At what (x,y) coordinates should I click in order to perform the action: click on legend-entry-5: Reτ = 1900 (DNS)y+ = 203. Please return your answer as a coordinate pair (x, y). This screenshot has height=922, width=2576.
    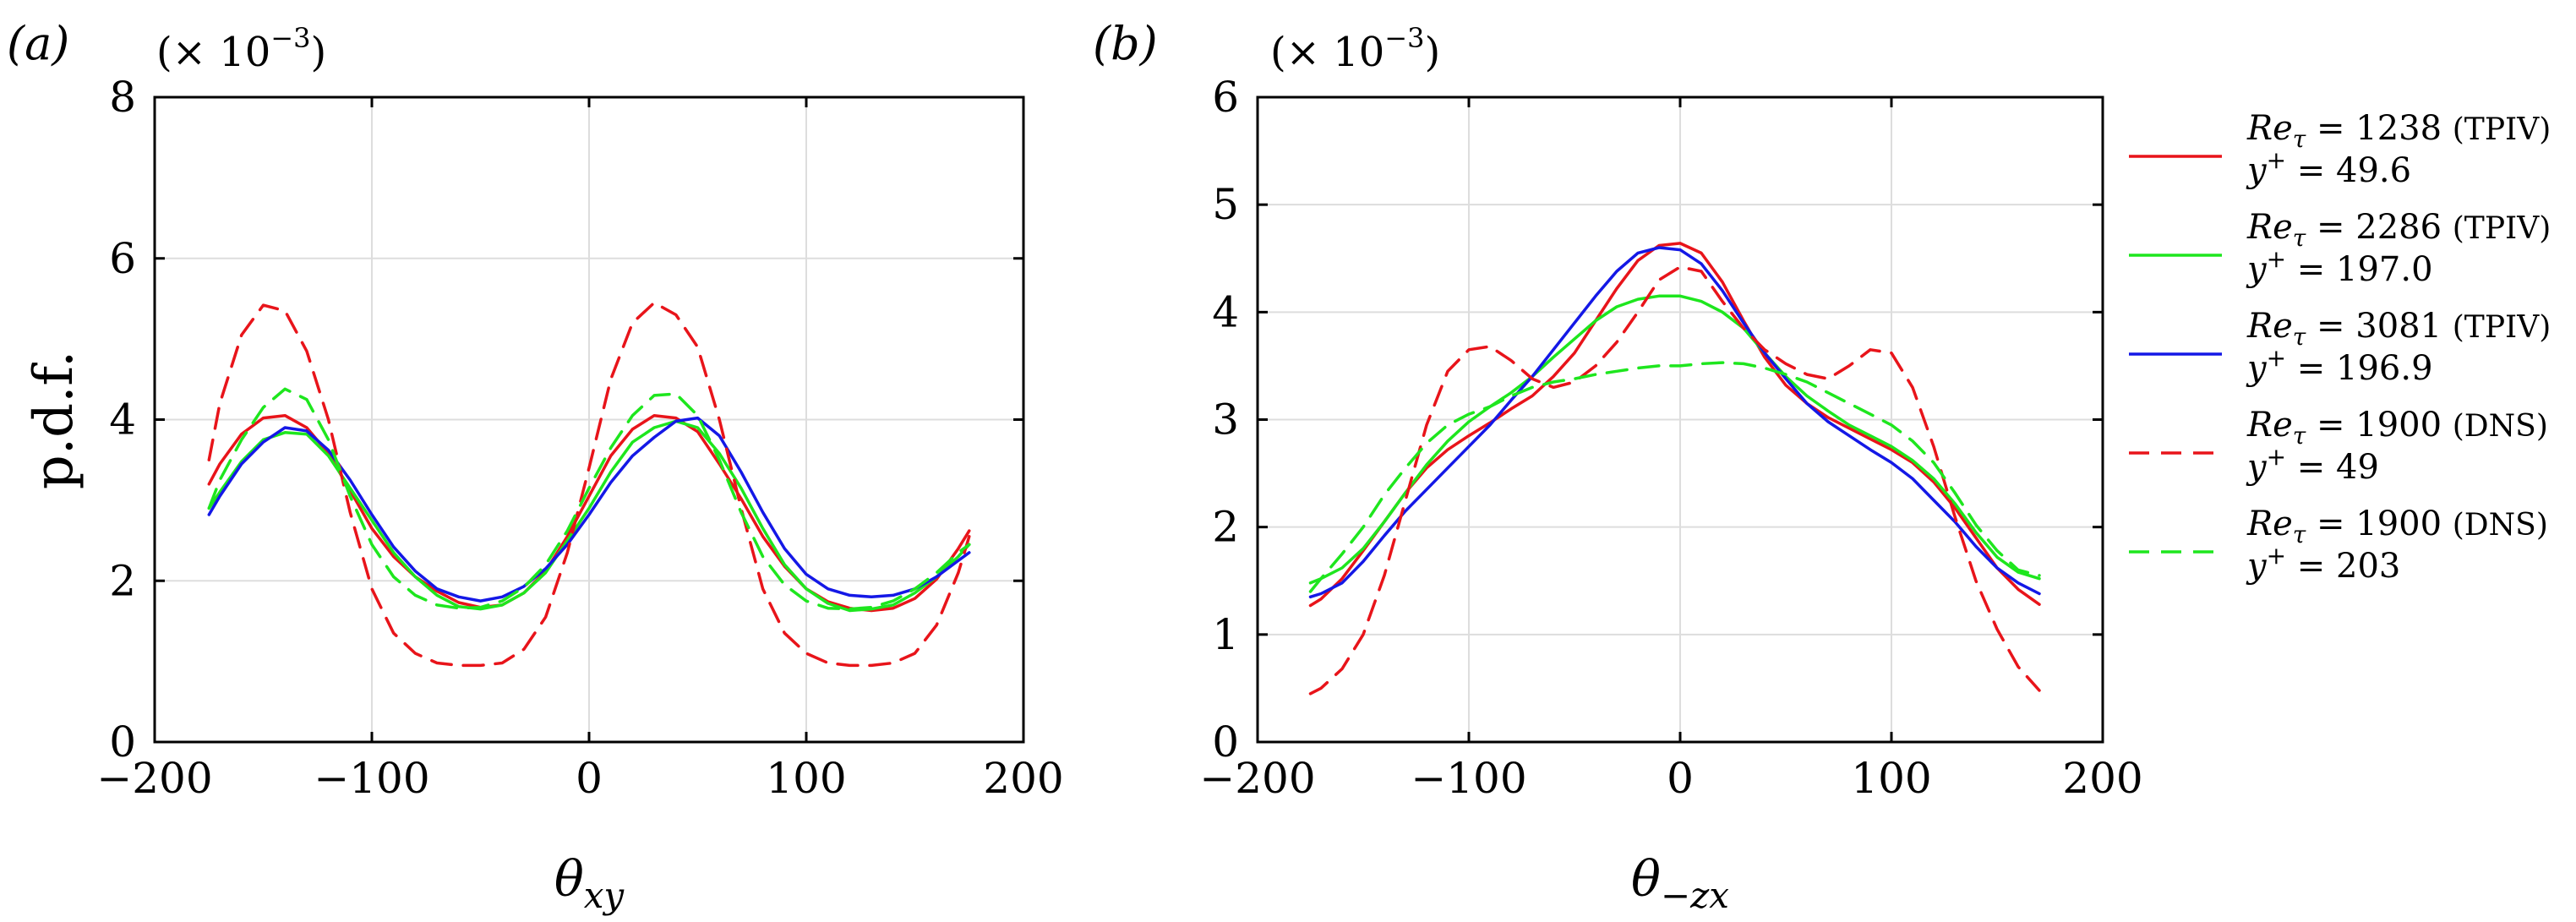
    Looking at the image, I should click on (2338, 545).